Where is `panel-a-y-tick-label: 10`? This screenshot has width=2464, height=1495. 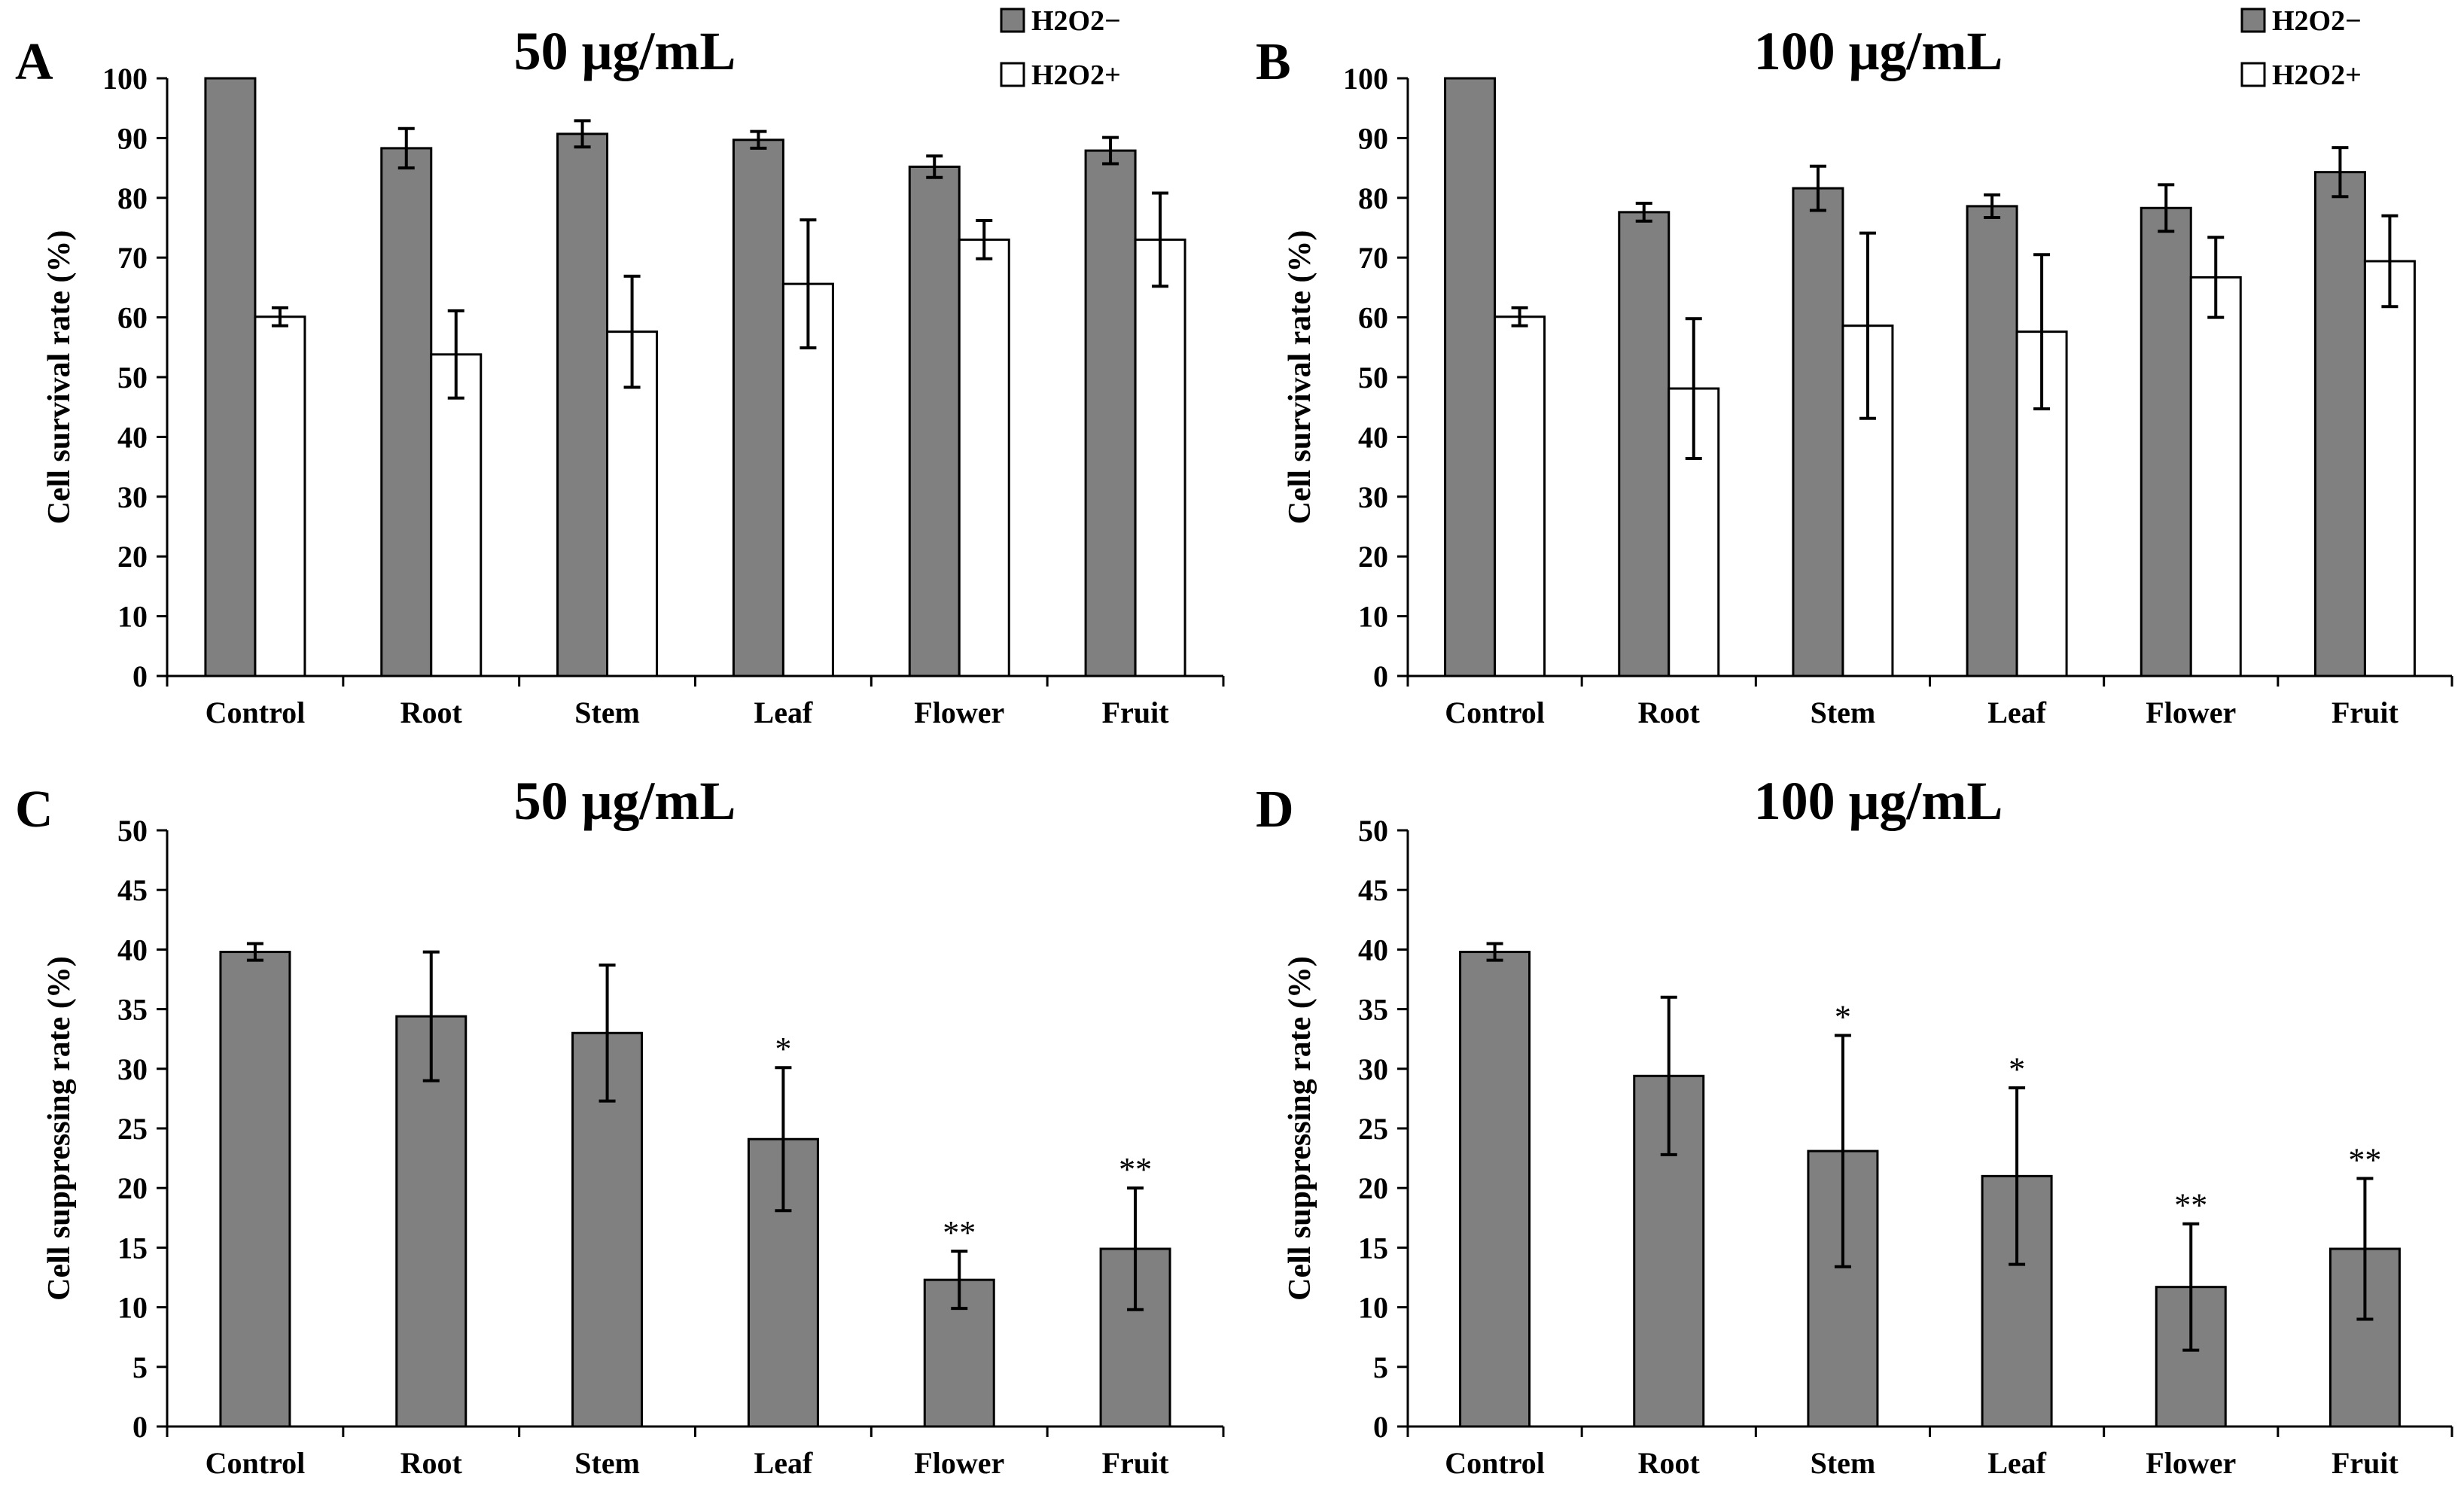 panel-a-y-tick-label: 10 is located at coordinates (132, 617).